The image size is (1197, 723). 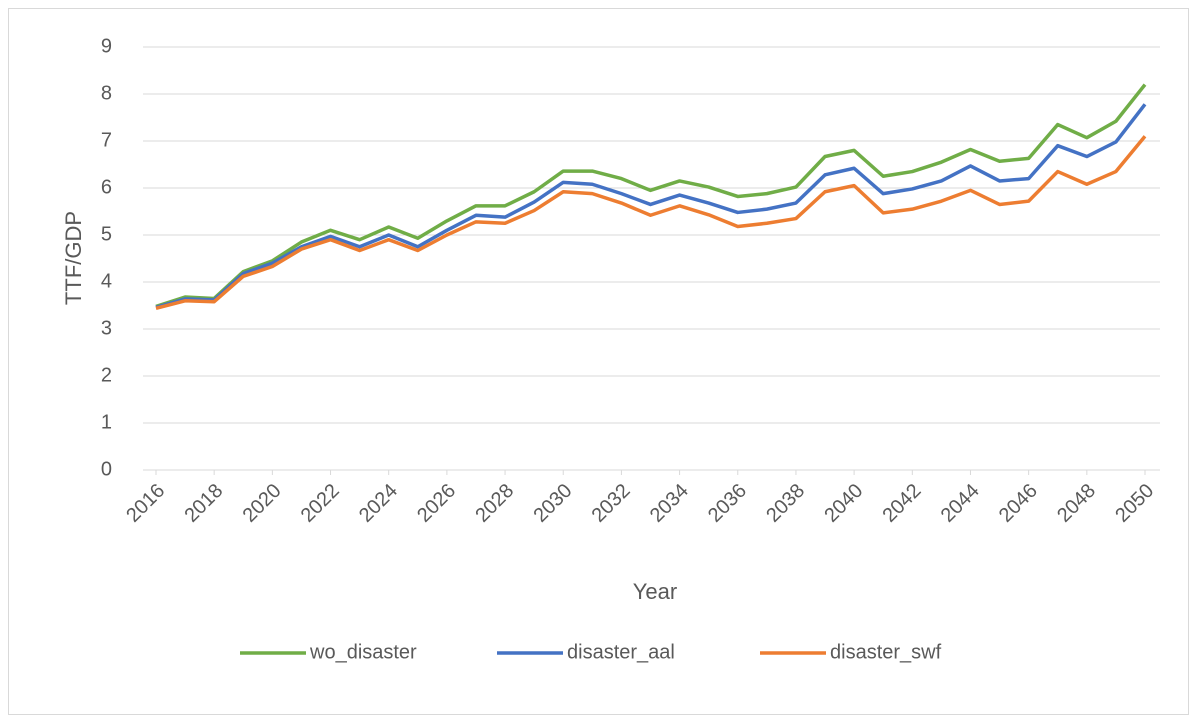 What do you see at coordinates (106, 422) in the screenshot?
I see `y-tick-label: 1` at bounding box center [106, 422].